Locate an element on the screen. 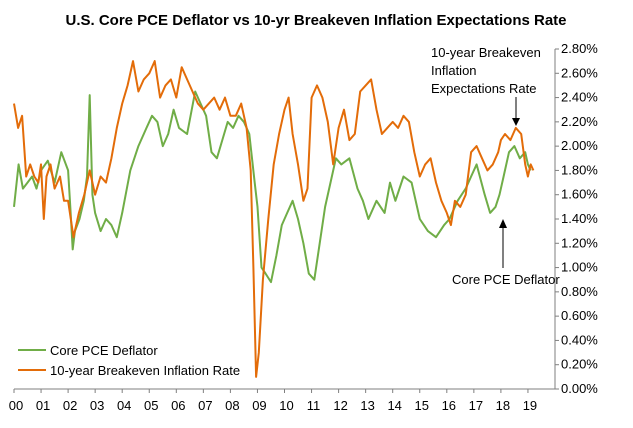  x-tick-label: 12 is located at coordinates (340, 405).